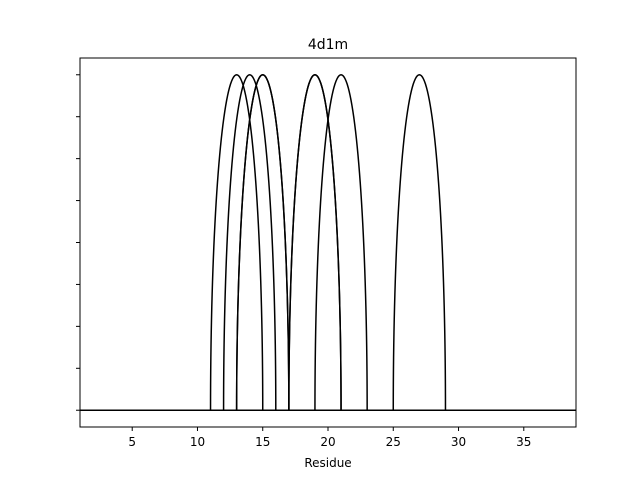 The image size is (640, 480). Describe the element at coordinates (78, 242) in the screenshot. I see `y-axis-ticks` at that location.